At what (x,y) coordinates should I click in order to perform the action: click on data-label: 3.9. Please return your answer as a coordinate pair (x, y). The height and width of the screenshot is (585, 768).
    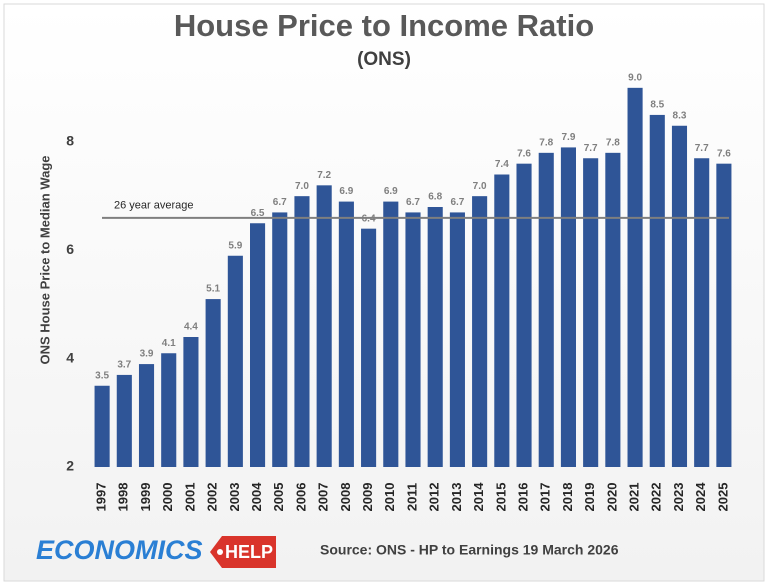
    Looking at the image, I should click on (147, 354).